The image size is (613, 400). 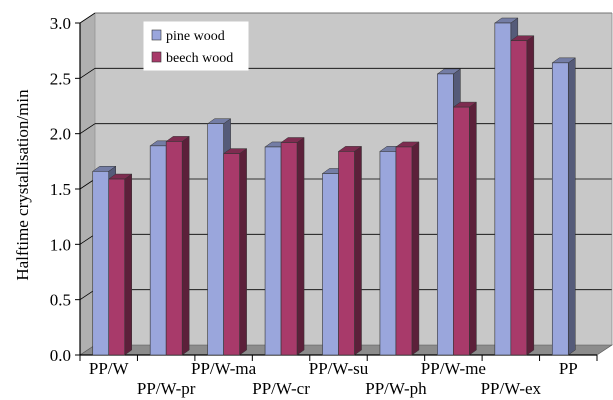 I want to click on x-tick-label: PP/W-ex, so click(x=511, y=388).